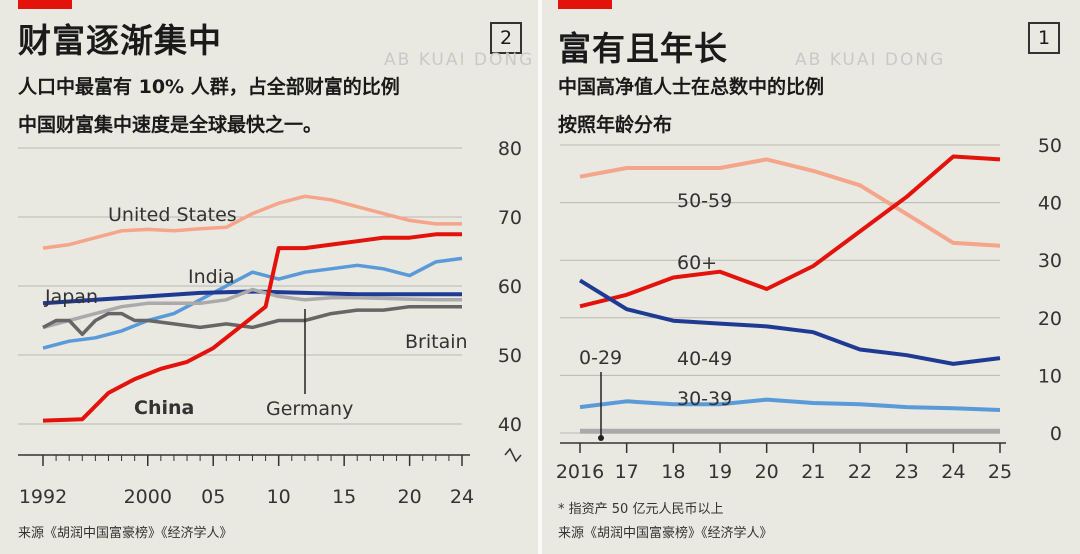  Describe the element at coordinates (704, 359) in the screenshot. I see `series-label-40-49: 40-49` at that location.